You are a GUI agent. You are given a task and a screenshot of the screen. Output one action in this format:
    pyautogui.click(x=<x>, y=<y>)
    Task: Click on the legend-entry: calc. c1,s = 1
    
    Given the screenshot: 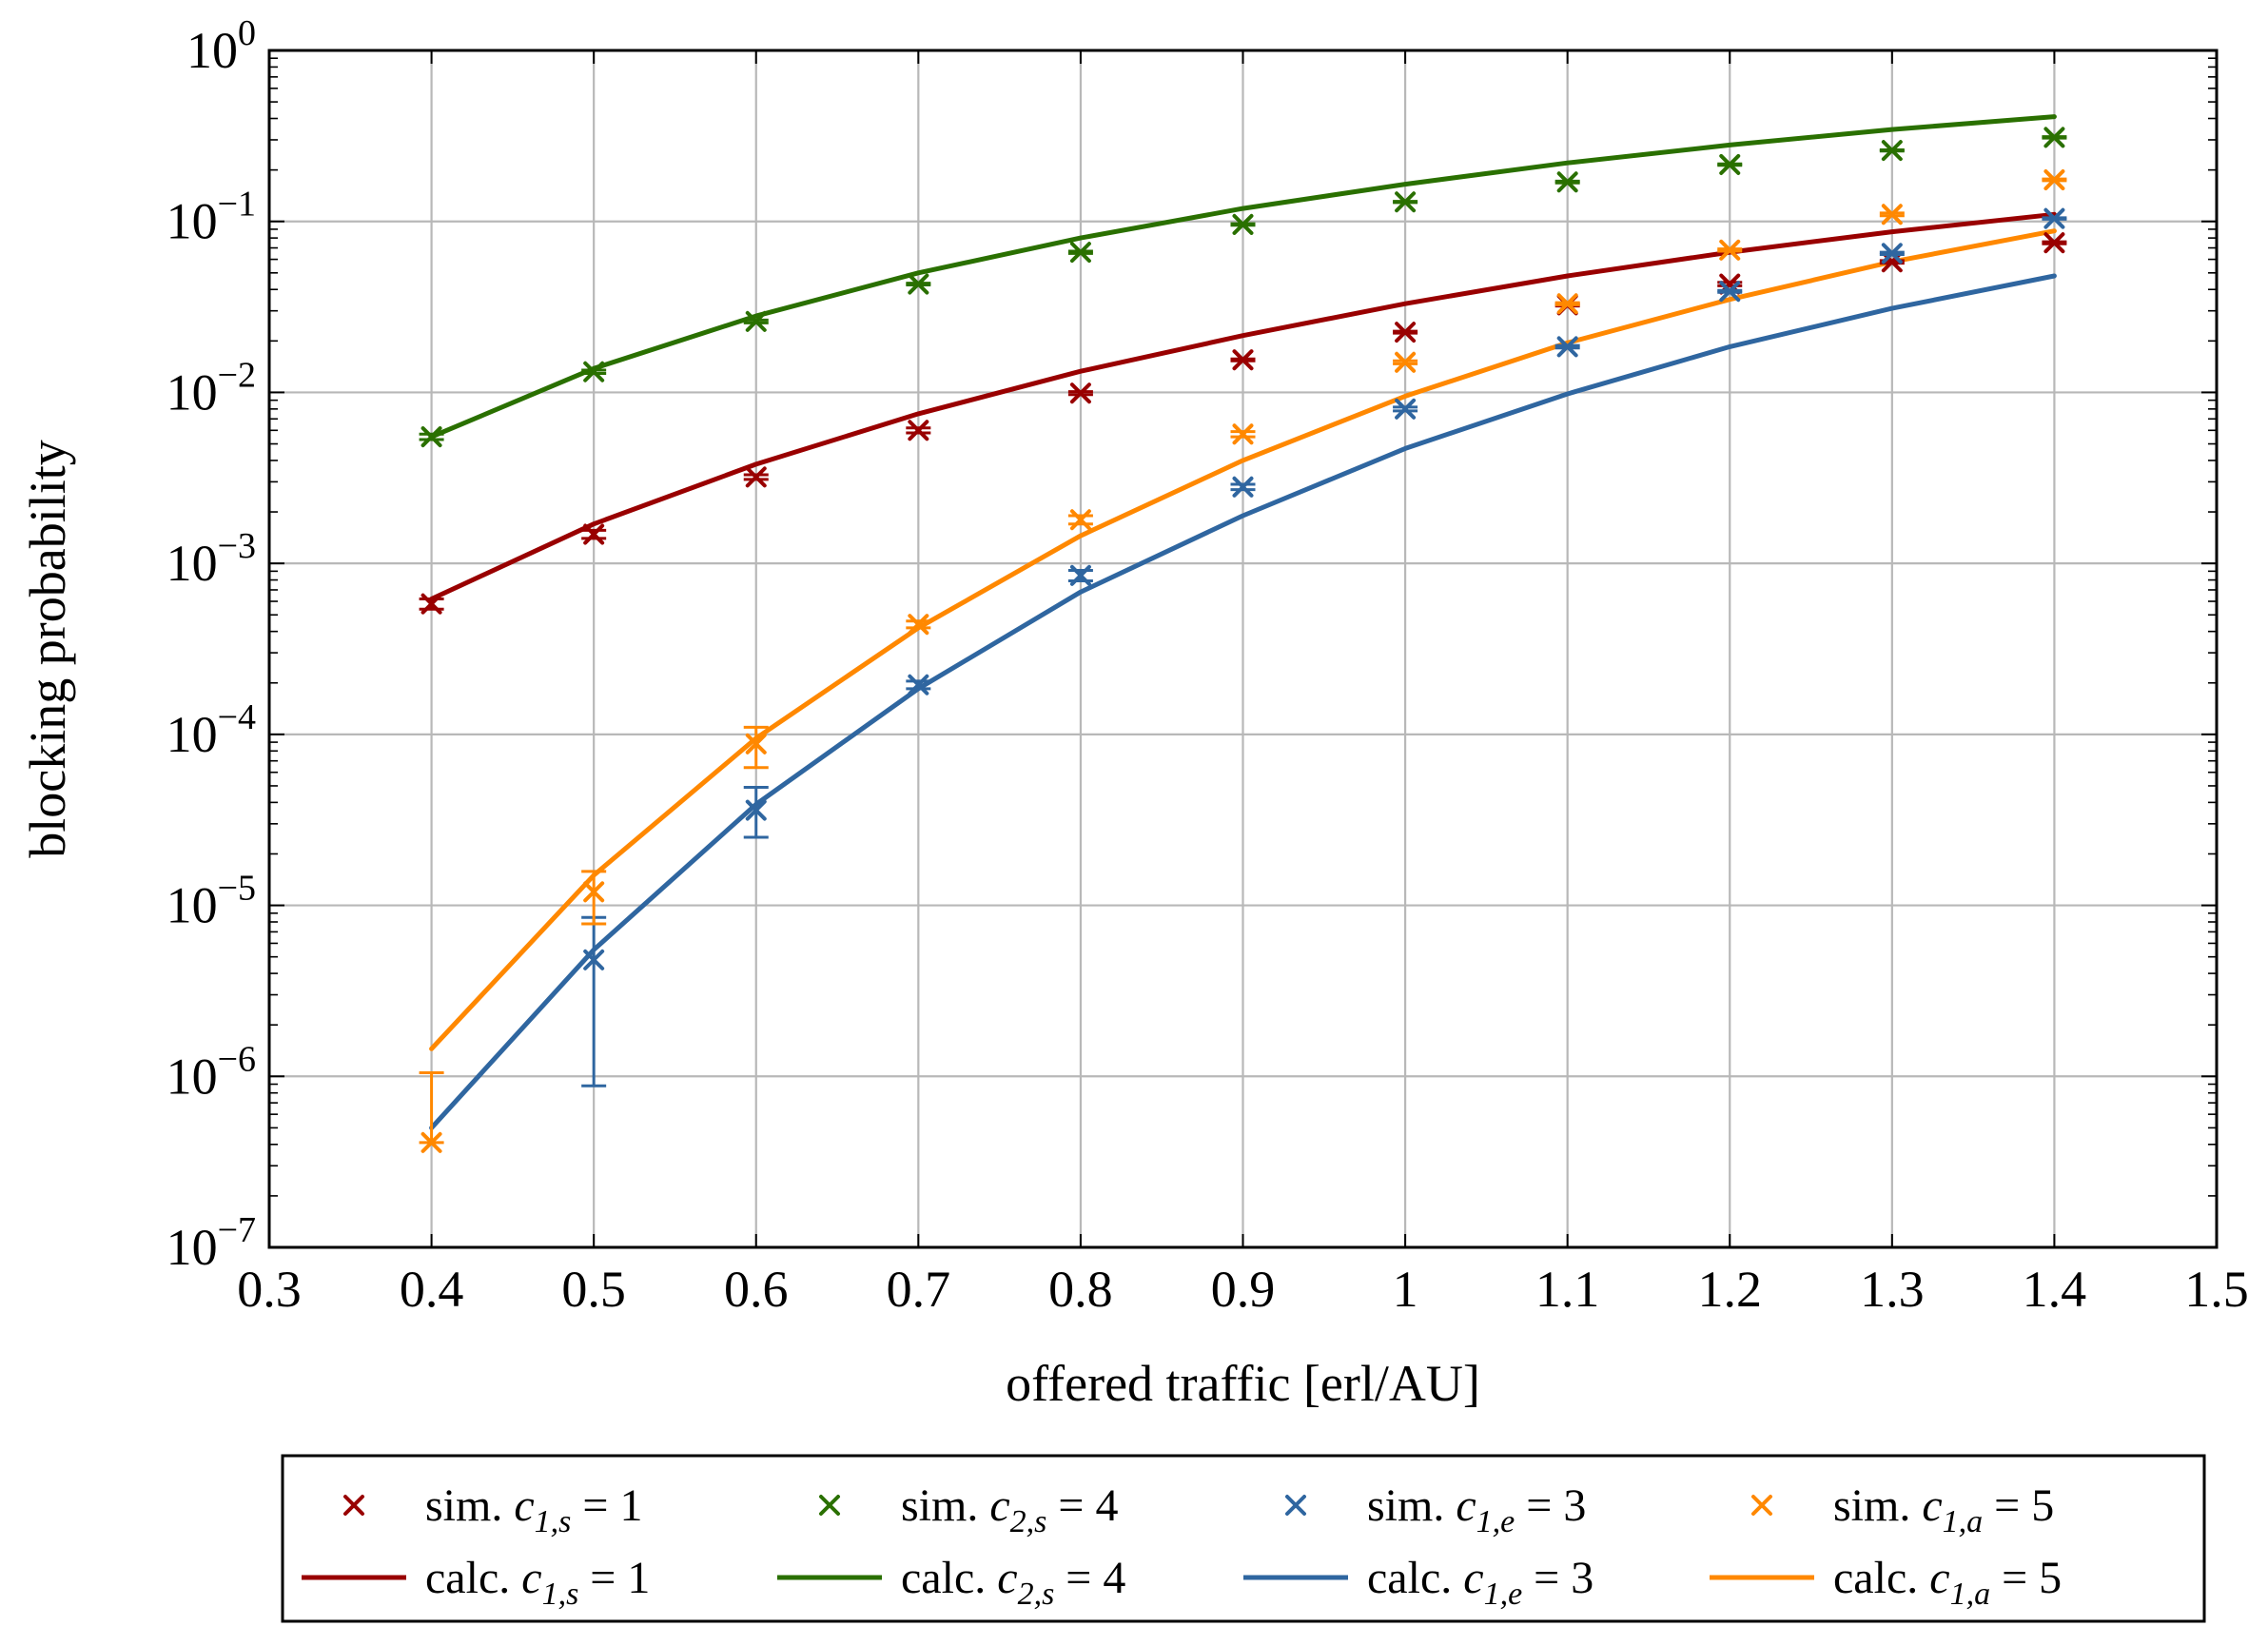 What is the action you would take?
    pyautogui.click(x=476, y=1582)
    